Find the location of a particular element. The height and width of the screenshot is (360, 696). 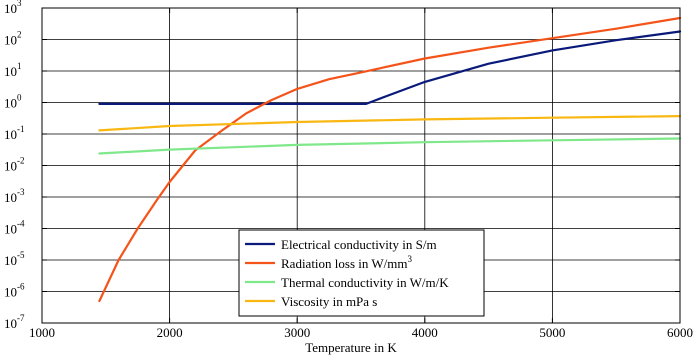

y-tick-label: 10⁻⁶ is located at coordinates (14, 291).